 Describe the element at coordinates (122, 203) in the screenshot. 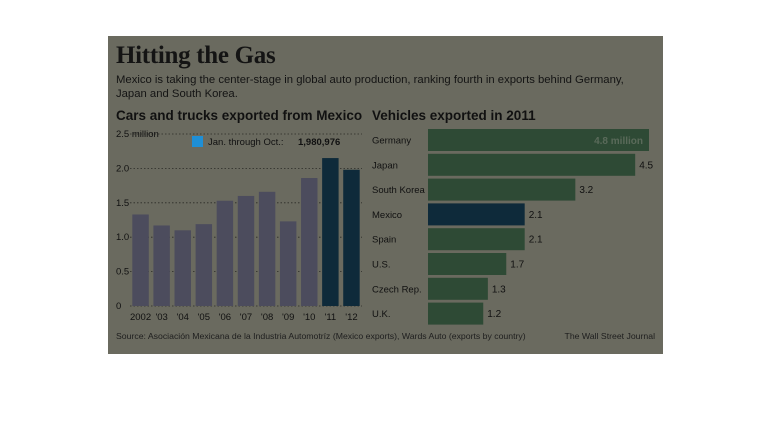

I see `y-tick-label: 1.5` at that location.